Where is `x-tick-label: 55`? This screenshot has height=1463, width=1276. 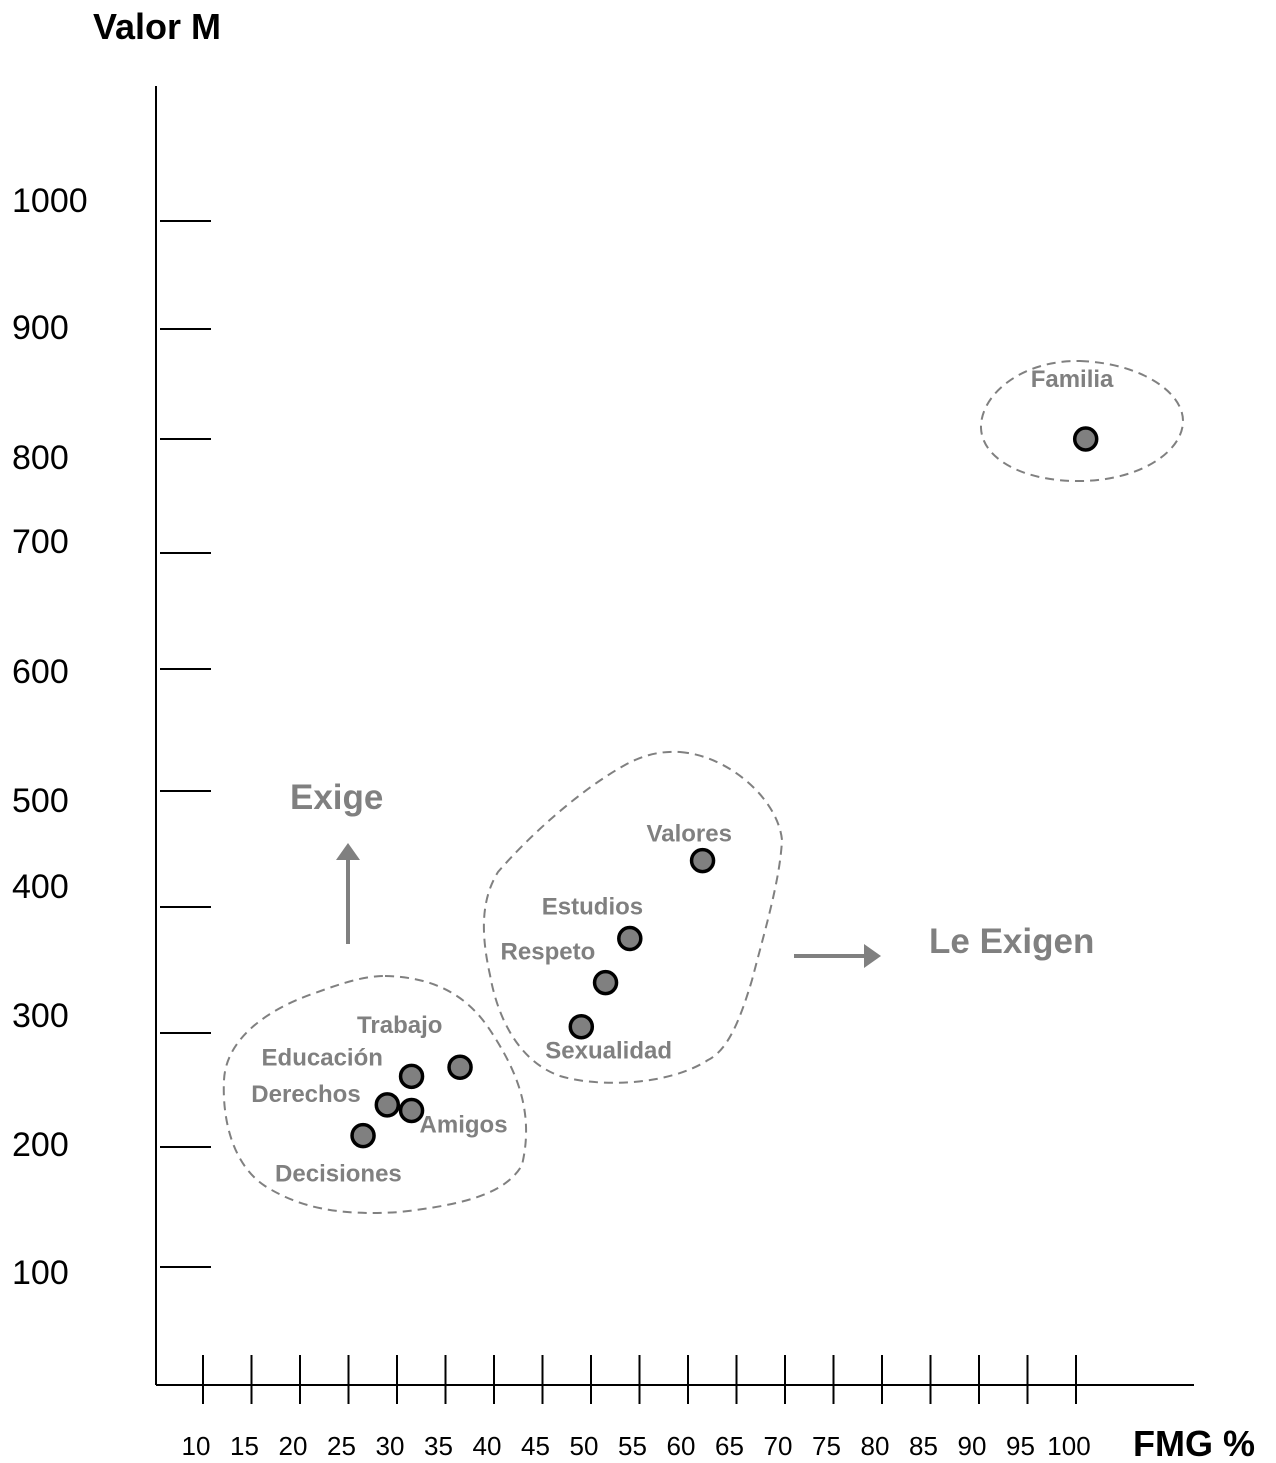
x-tick-label: 55 is located at coordinates (632, 1446).